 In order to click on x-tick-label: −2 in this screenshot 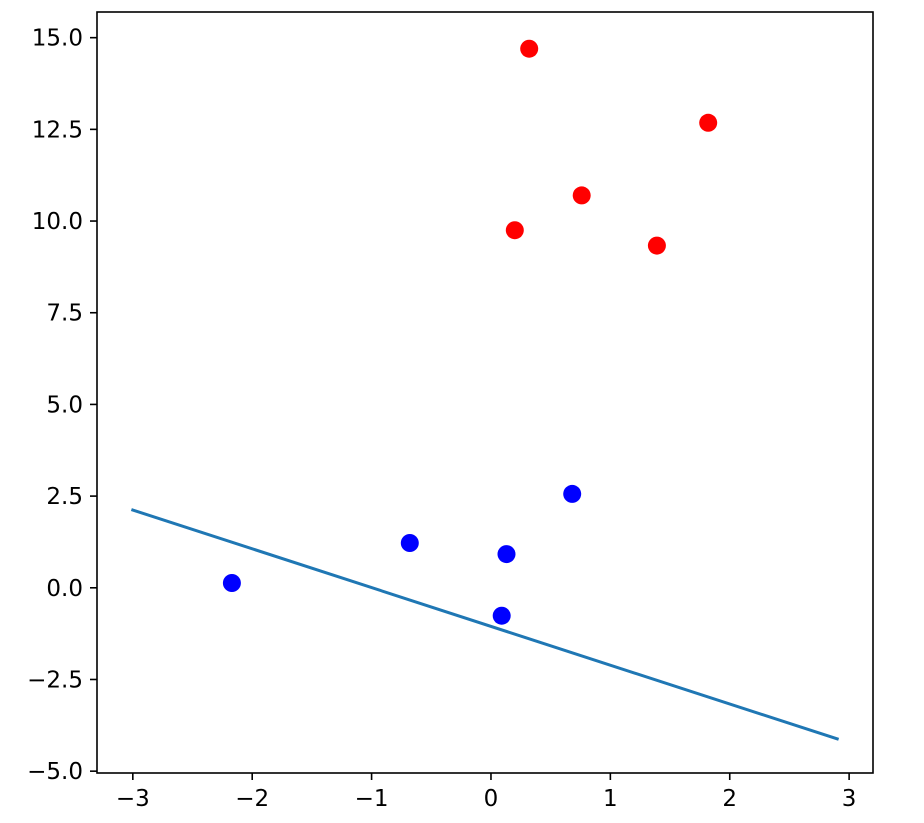, I will do `click(252, 799)`.